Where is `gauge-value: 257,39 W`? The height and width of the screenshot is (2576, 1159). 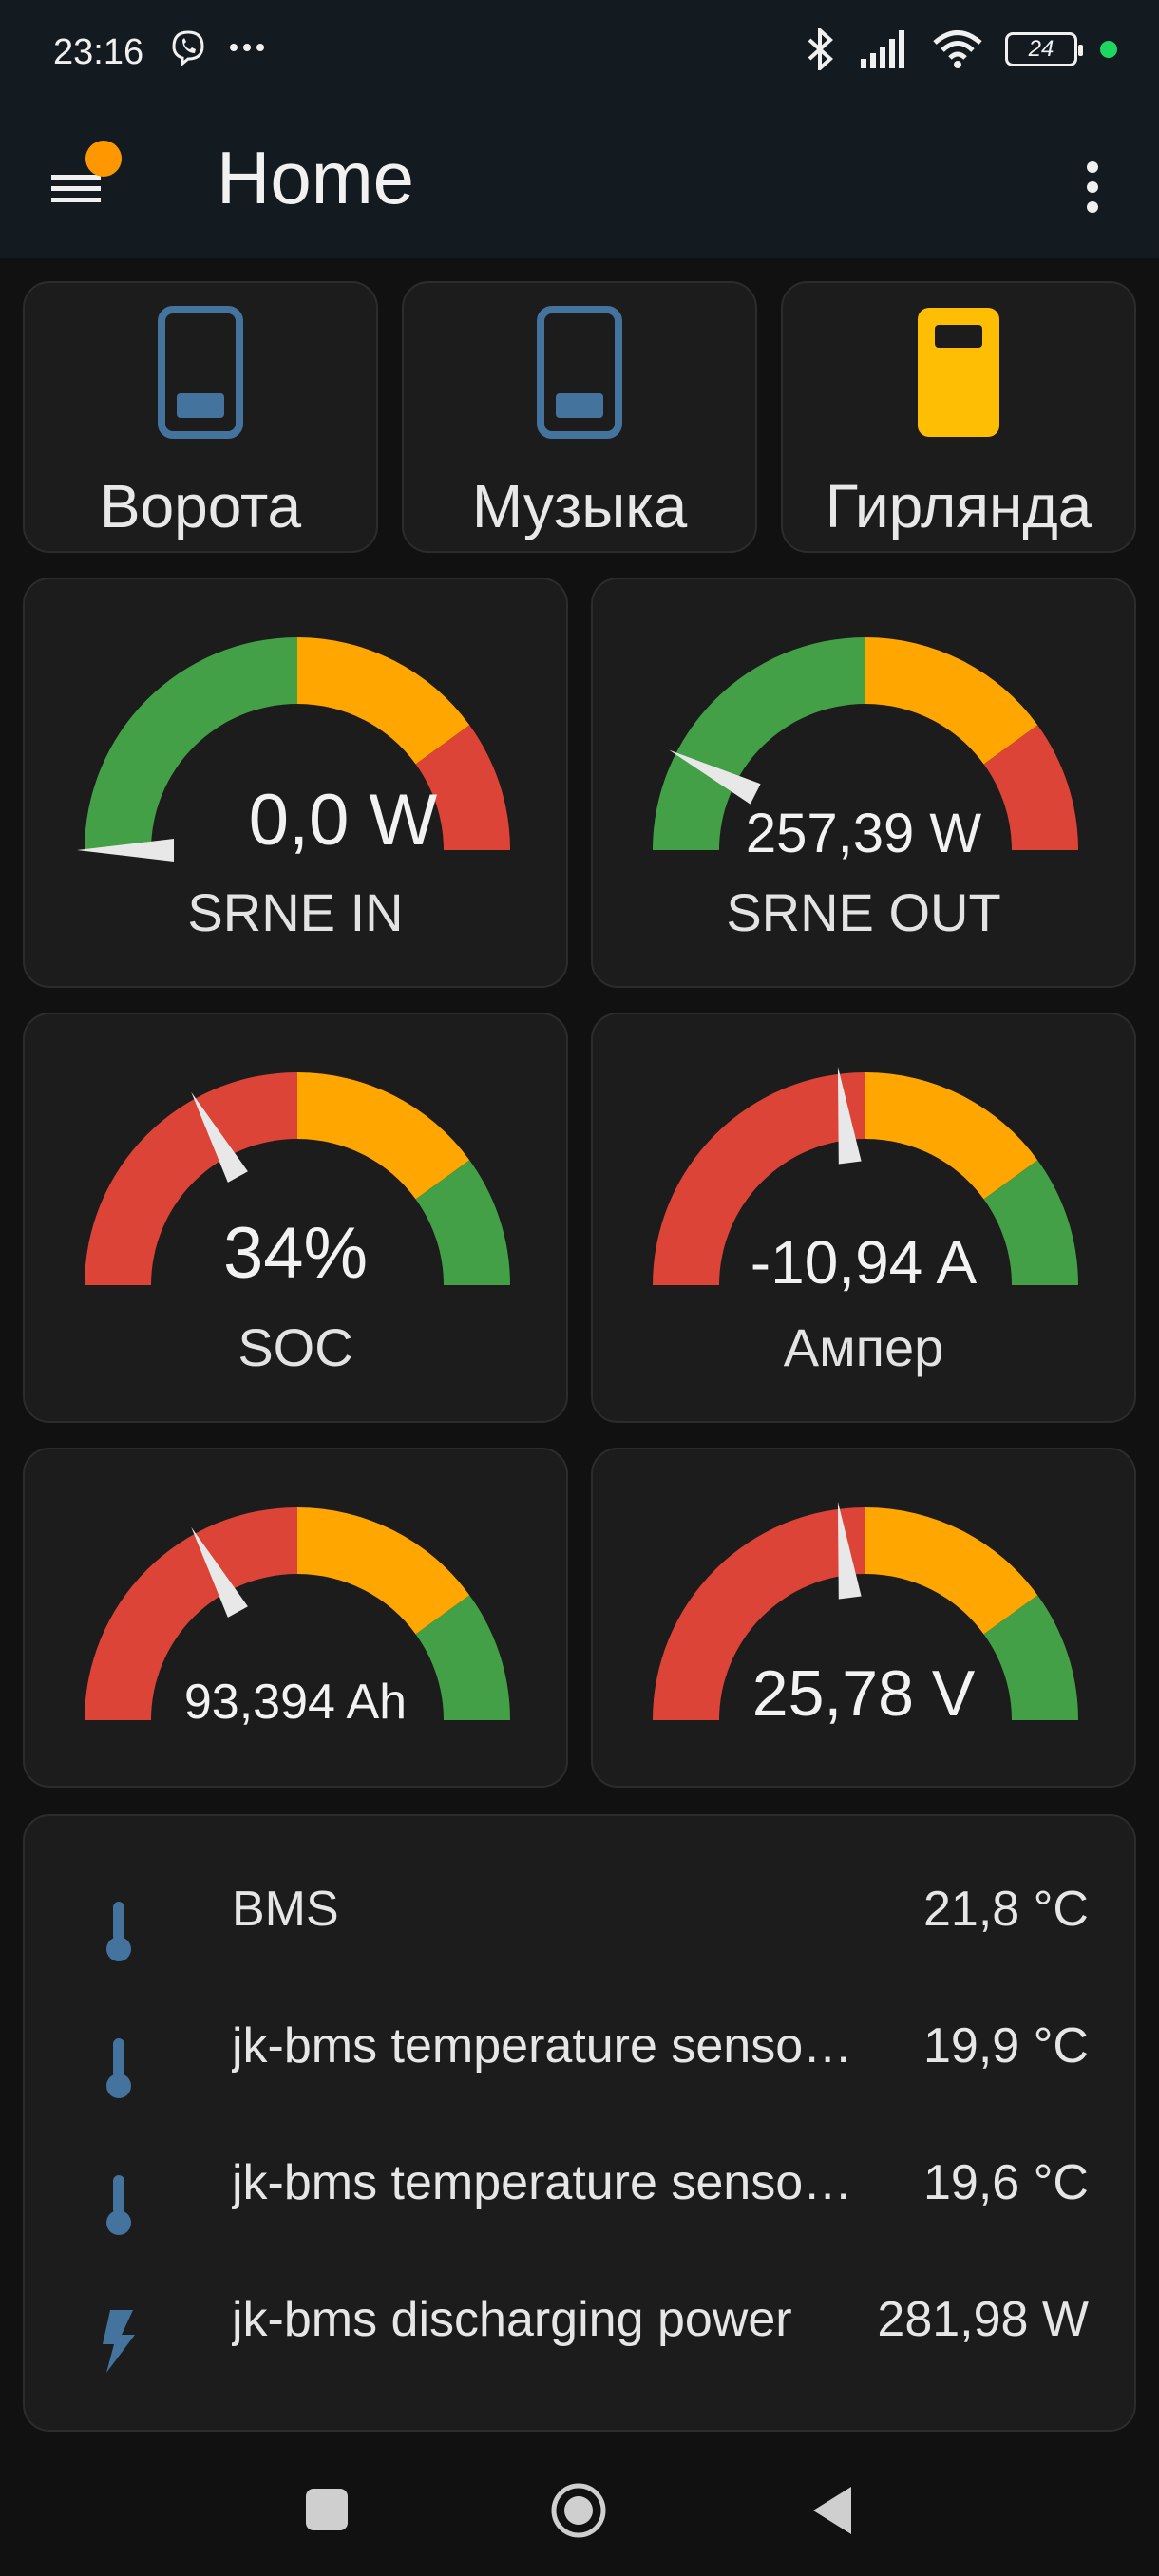
gauge-value: 257,39 W is located at coordinates (863, 833).